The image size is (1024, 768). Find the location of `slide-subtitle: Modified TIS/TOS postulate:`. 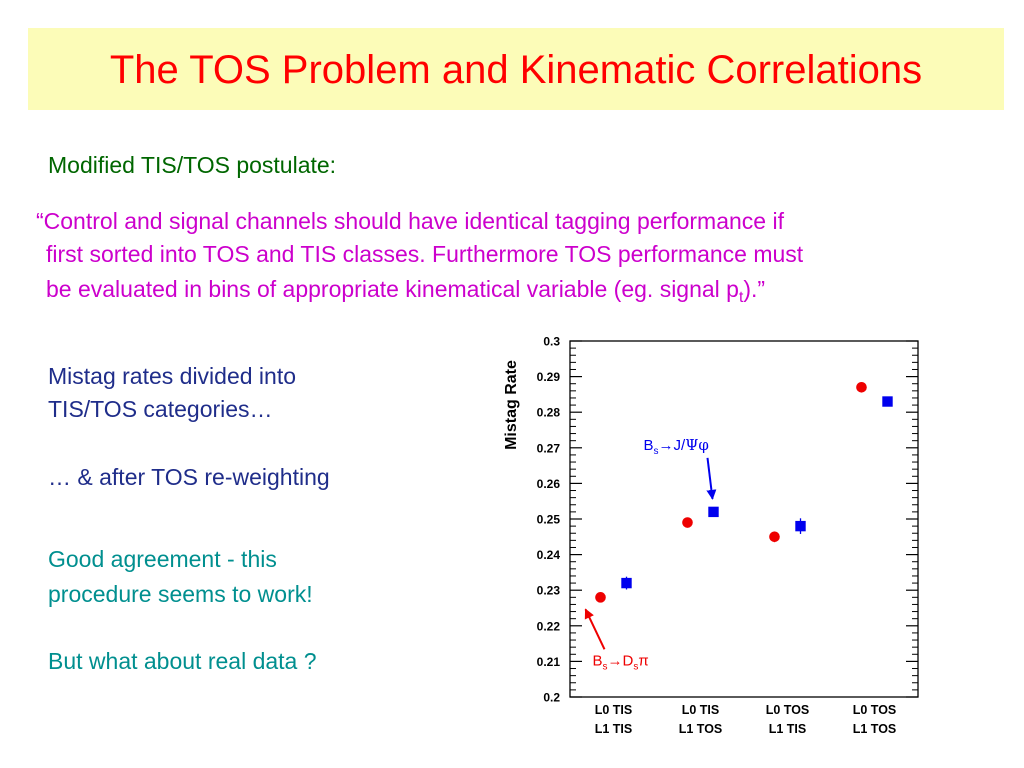

slide-subtitle: Modified TIS/TOS postulate: is located at coordinates (192, 165).